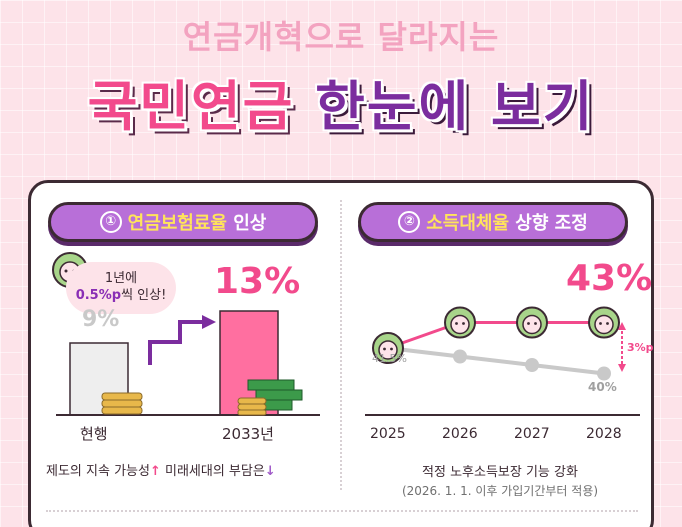  Describe the element at coordinates (212, 471) in the screenshot. I see `note-text-2: 미래세대의 부담은` at that location.